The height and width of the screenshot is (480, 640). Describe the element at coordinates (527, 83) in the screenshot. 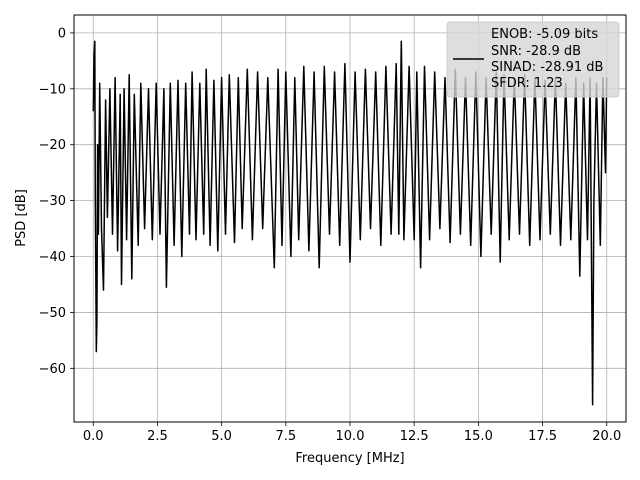

I see `legend-entry-sfdr: SFDR: 1.23` at that location.